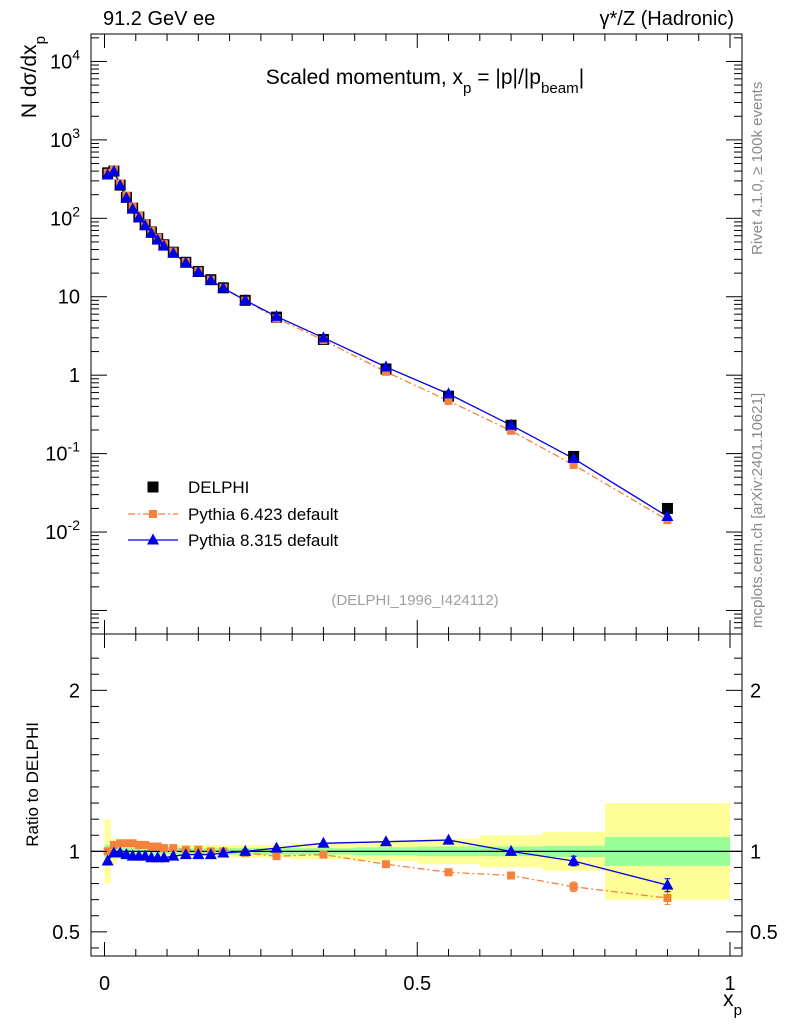 The width and height of the screenshot is (786, 1024). I want to click on analysis-id-label: (DELPHI_1996_I424112), so click(414, 600).